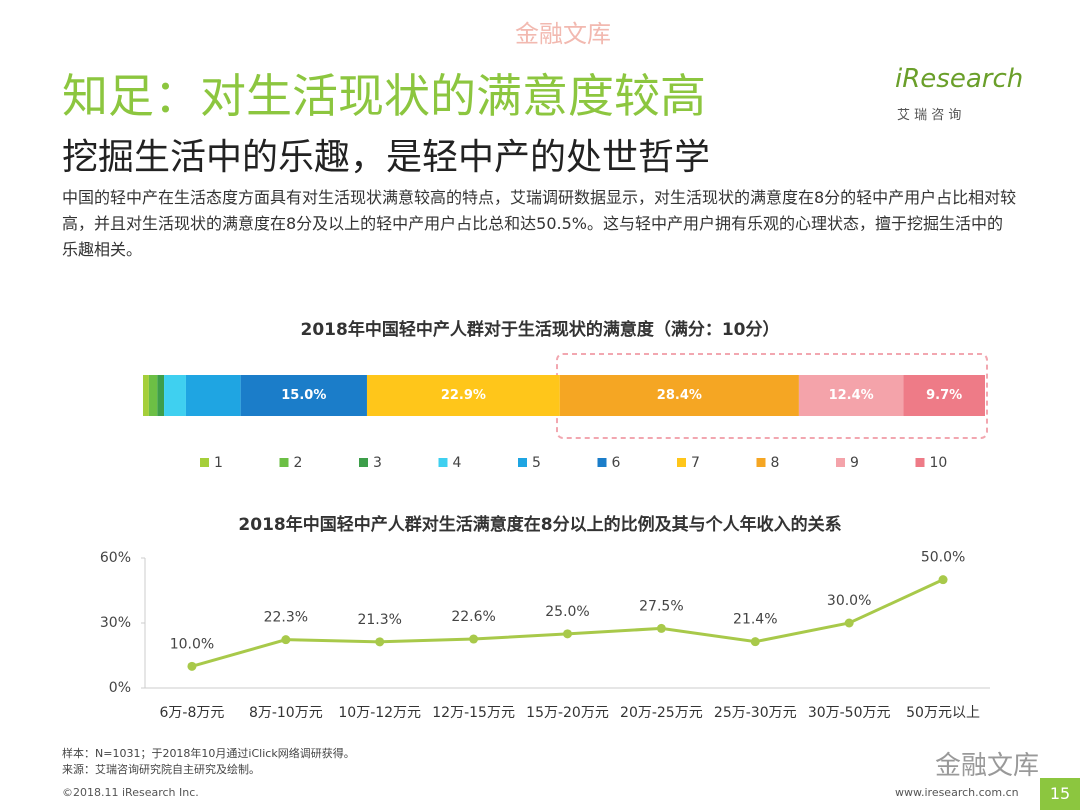  What do you see at coordinates (943, 558) in the screenshot?
I see `data-label: 50.0%` at bounding box center [943, 558].